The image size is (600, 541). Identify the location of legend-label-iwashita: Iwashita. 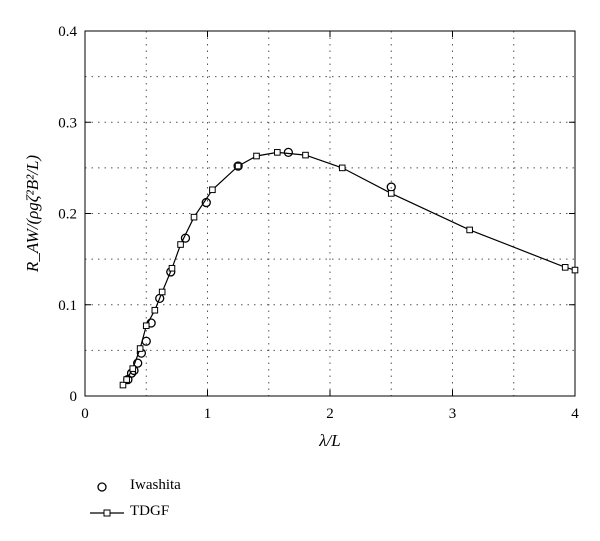
(155, 485).